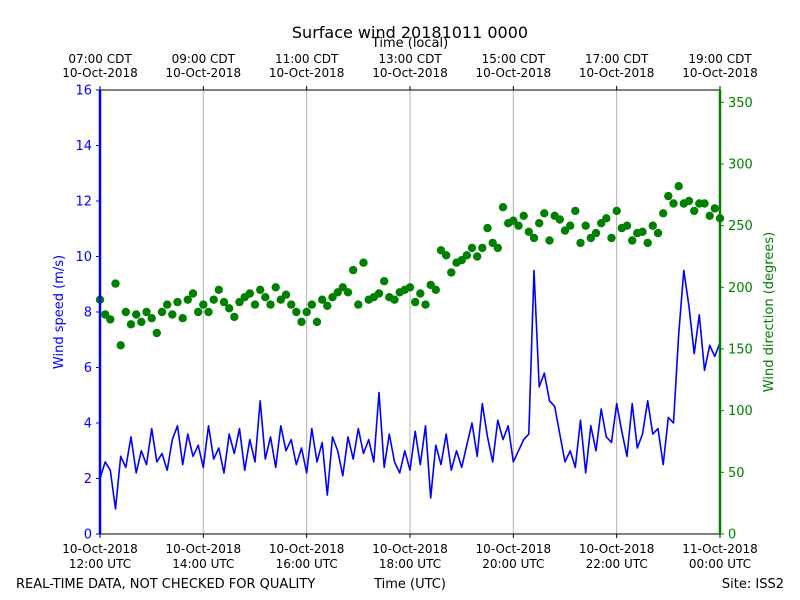 This screenshot has height=600, width=800. I want to click on top-tick-label: 19:00 CDT, so click(720, 59).